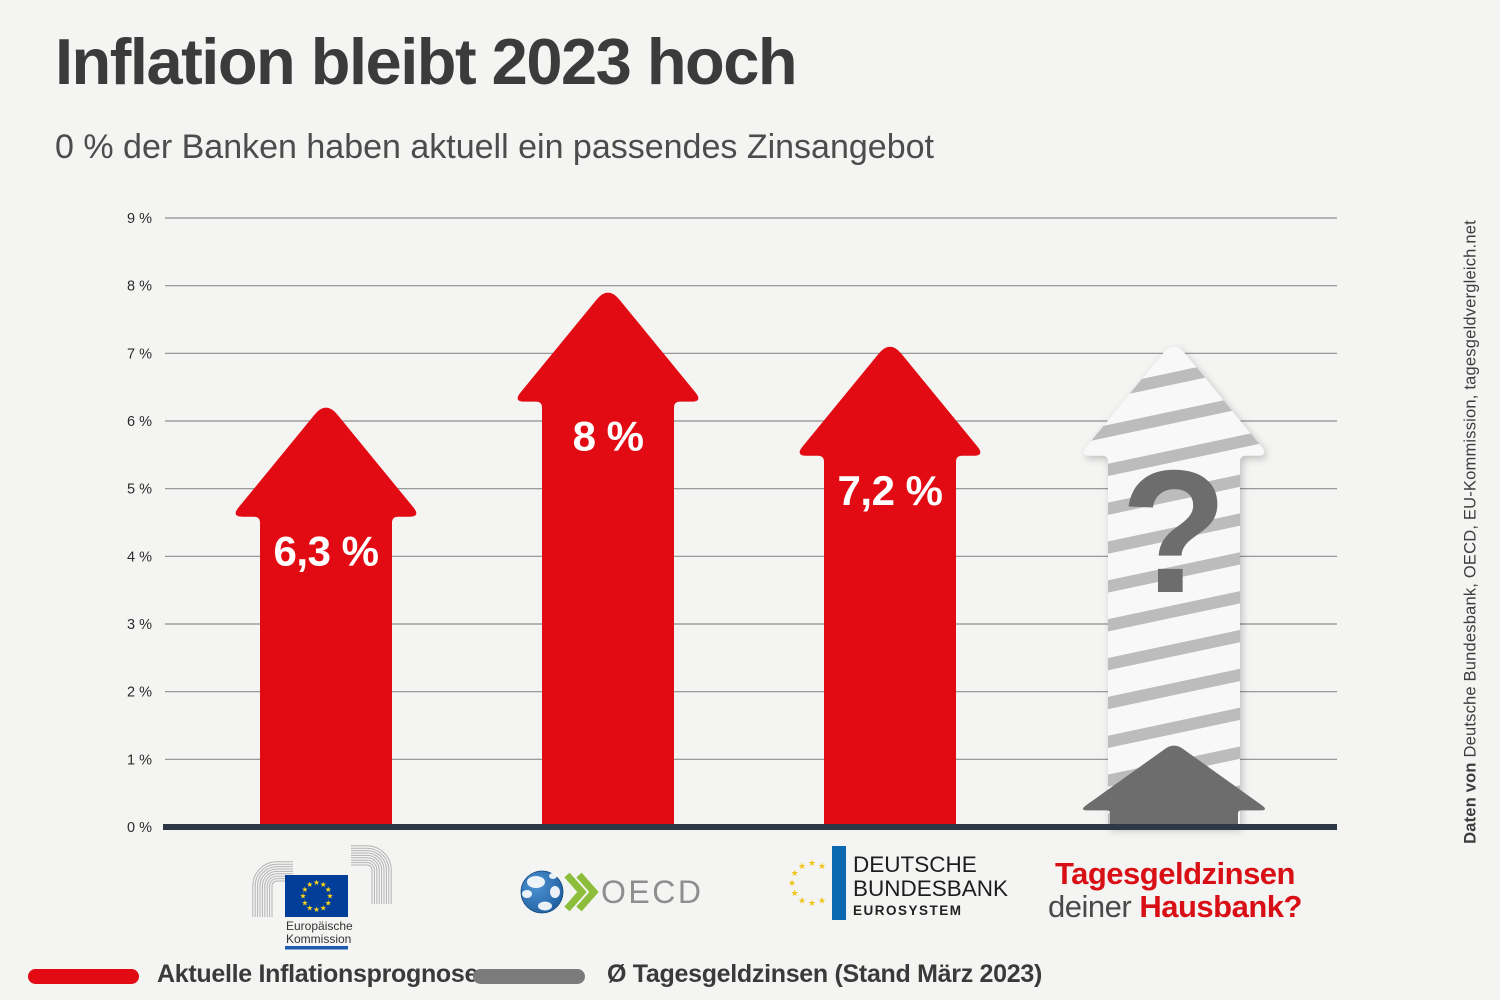 This screenshot has height=1000, width=1500. I want to click on source-note-bold: Daten von, so click(1470, 803).